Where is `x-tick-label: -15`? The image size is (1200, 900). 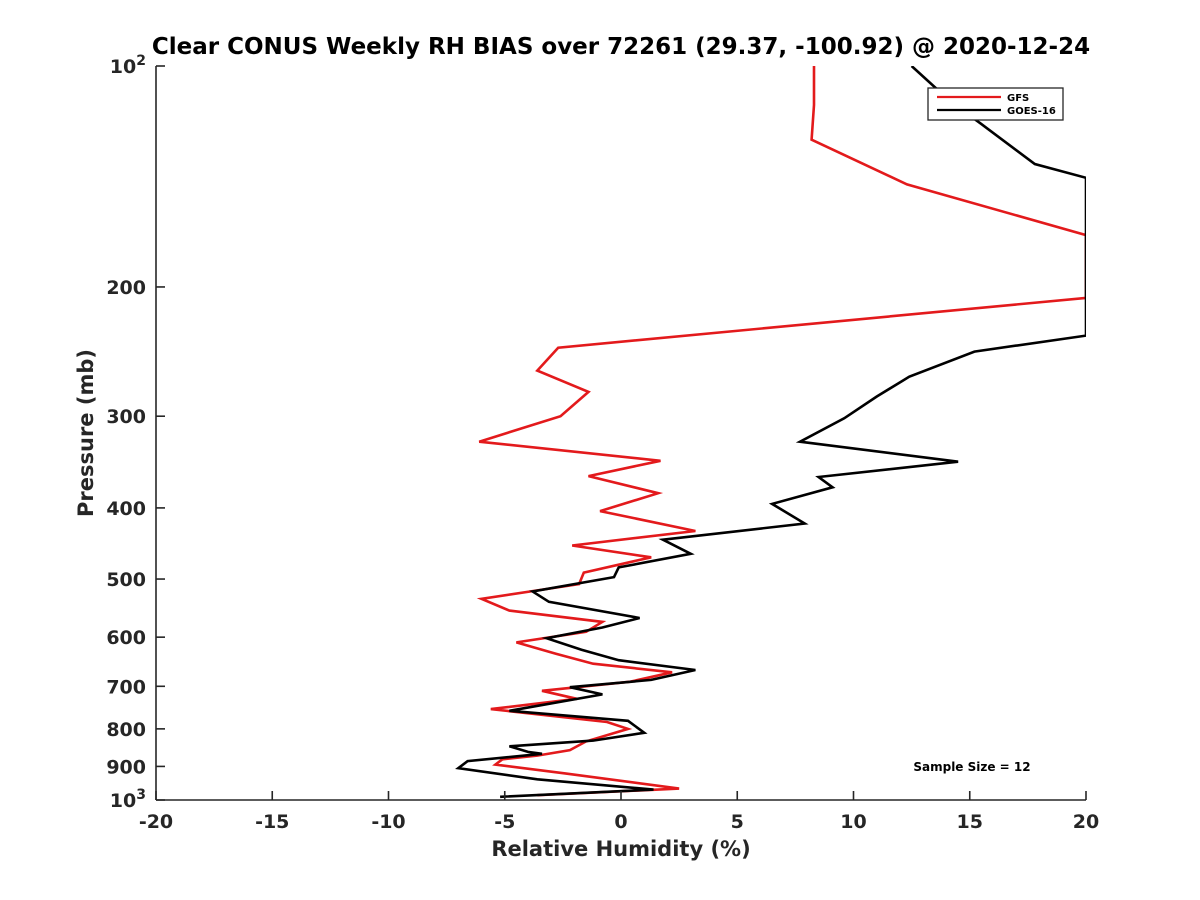
x-tick-label: -15 is located at coordinates (272, 822).